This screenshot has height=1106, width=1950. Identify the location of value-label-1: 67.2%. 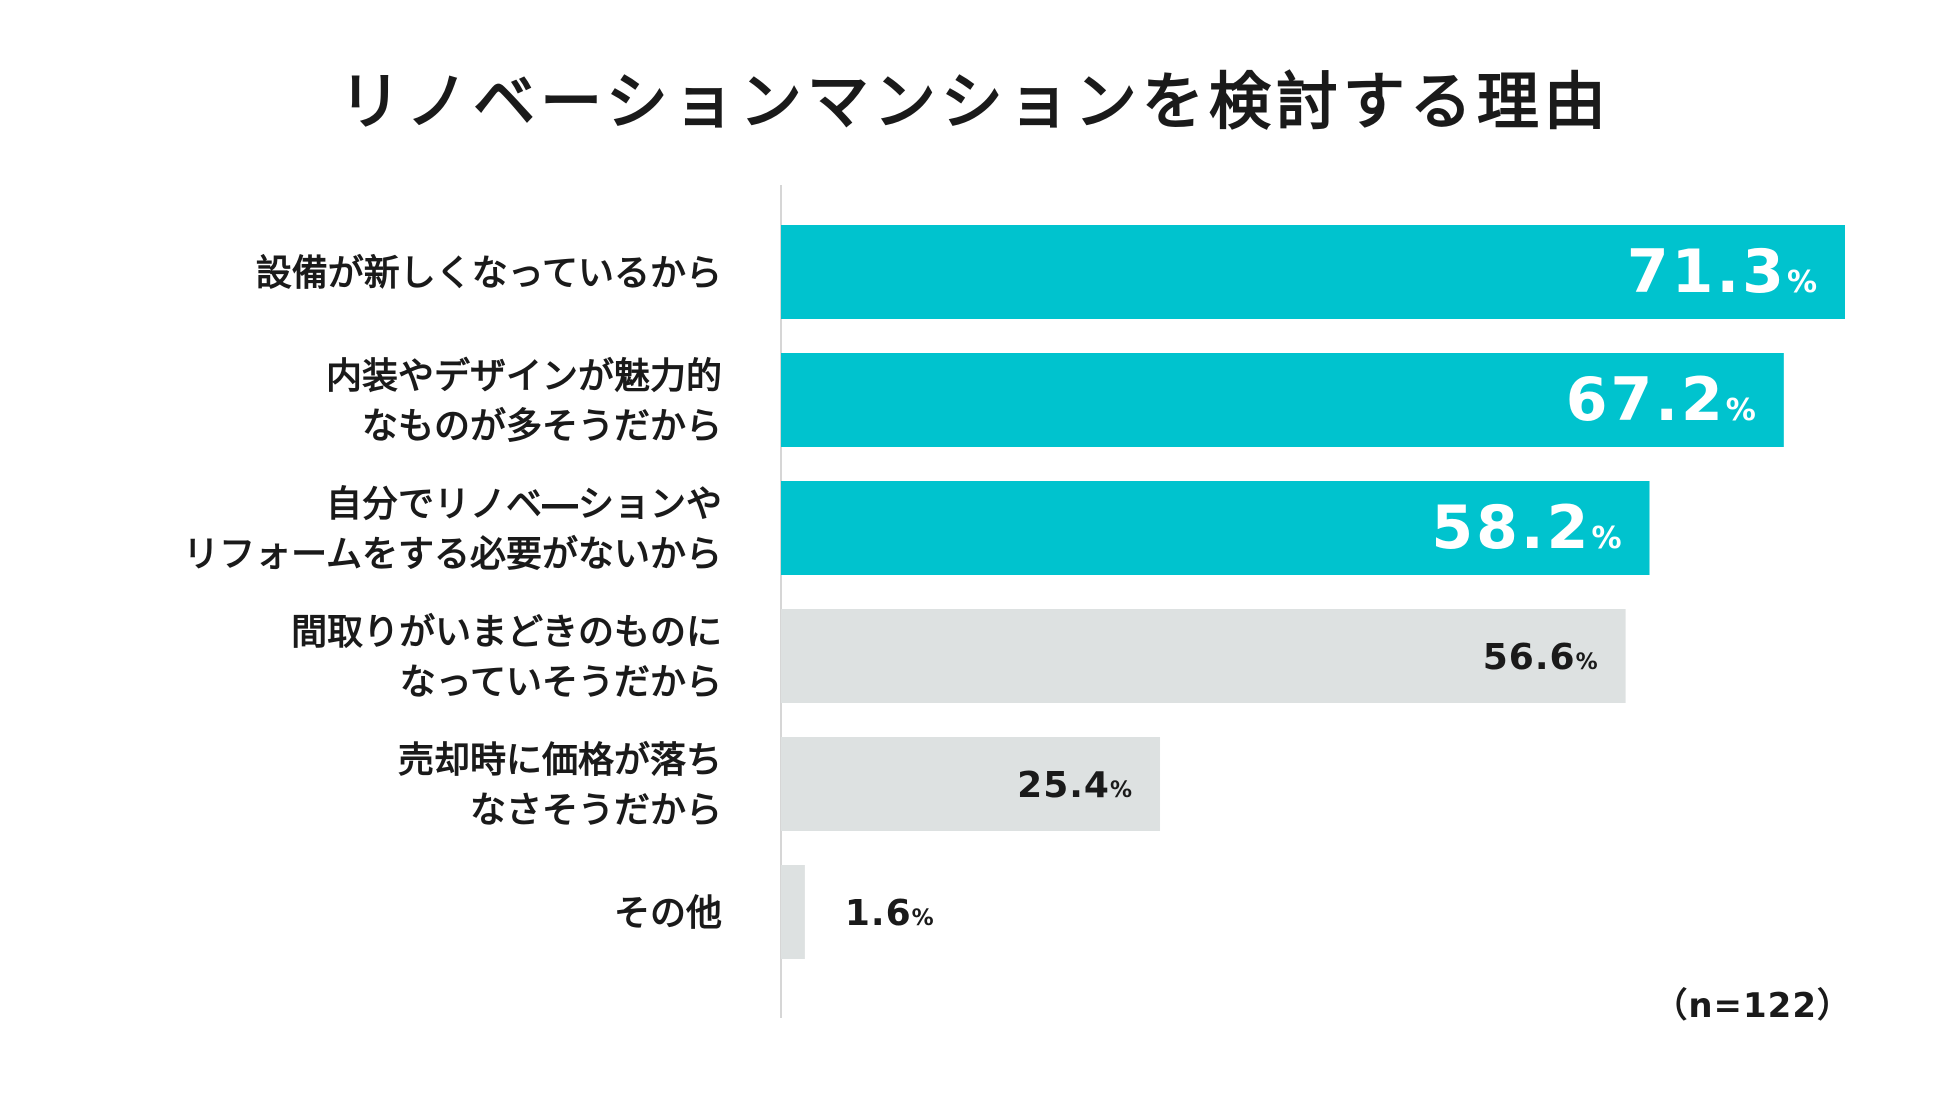
(1661, 400).